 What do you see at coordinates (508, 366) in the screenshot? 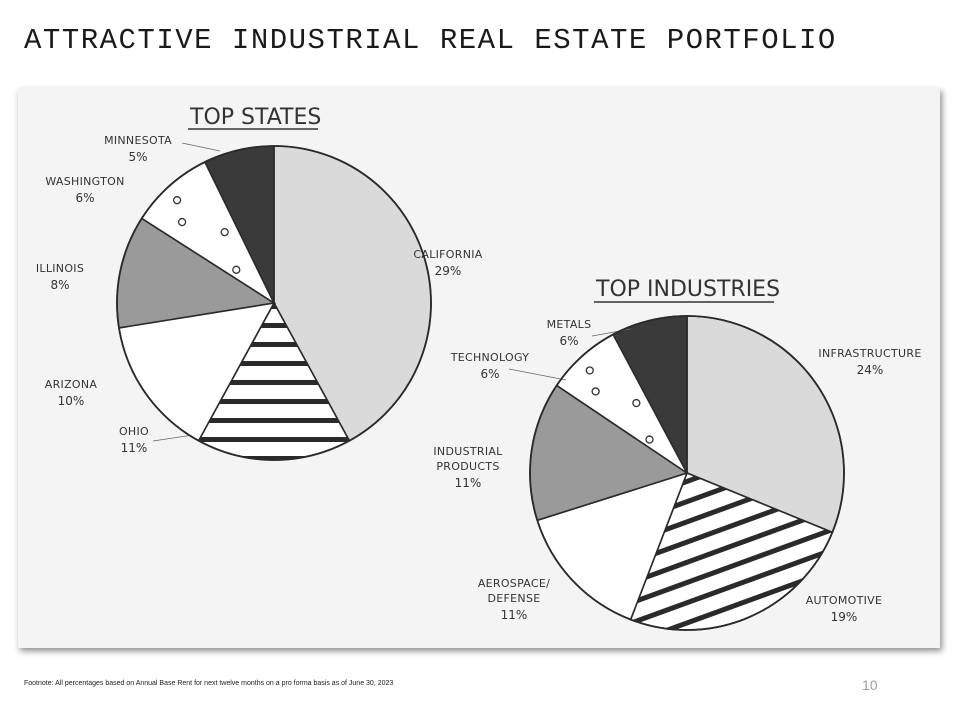
I see `slice-label-technology: TECHNOLOGY 6%` at bounding box center [508, 366].